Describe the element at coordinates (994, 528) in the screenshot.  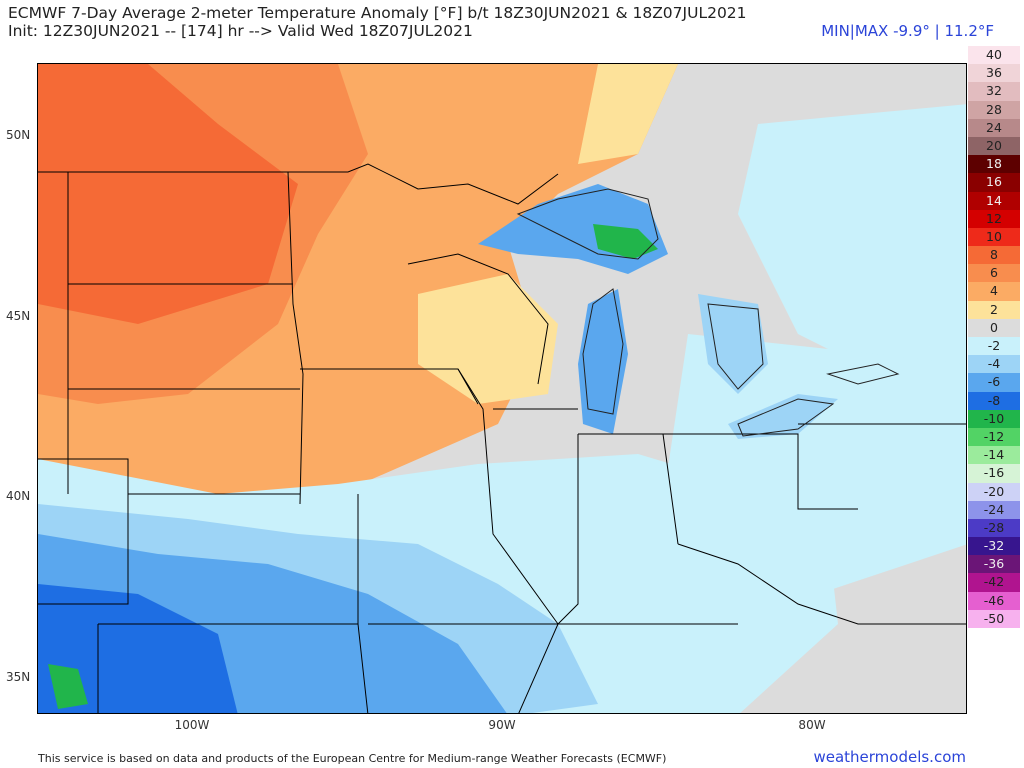
I see `colorbar-level: -28` at that location.